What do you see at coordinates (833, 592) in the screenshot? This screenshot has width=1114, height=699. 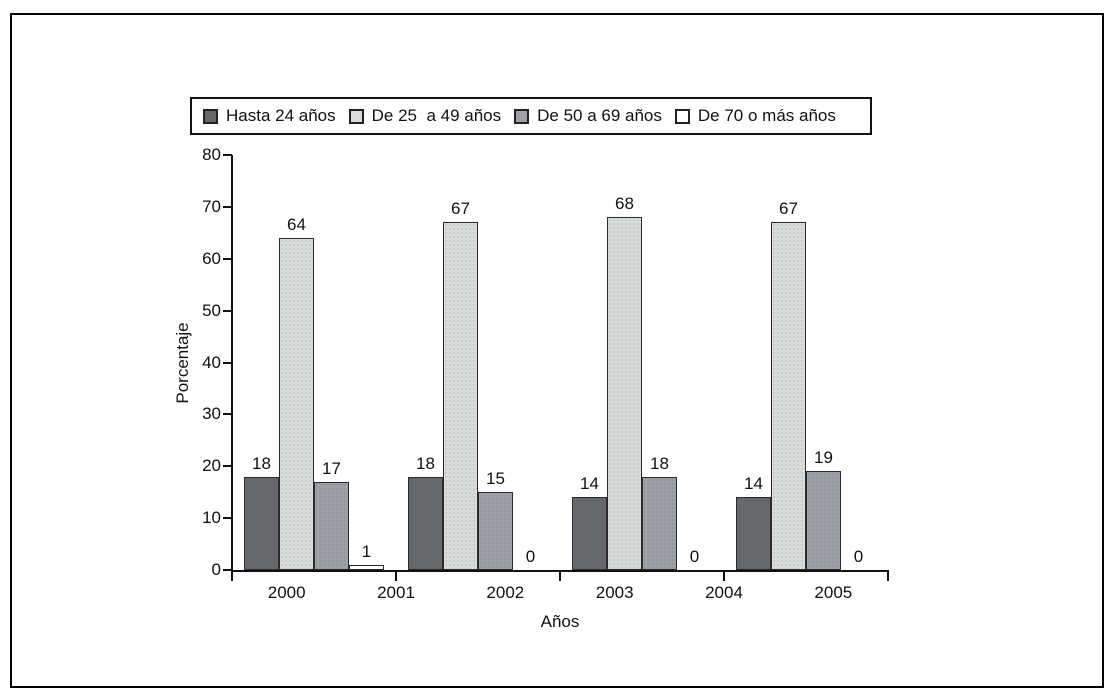 I see `x-axis-tick-label: 2005` at bounding box center [833, 592].